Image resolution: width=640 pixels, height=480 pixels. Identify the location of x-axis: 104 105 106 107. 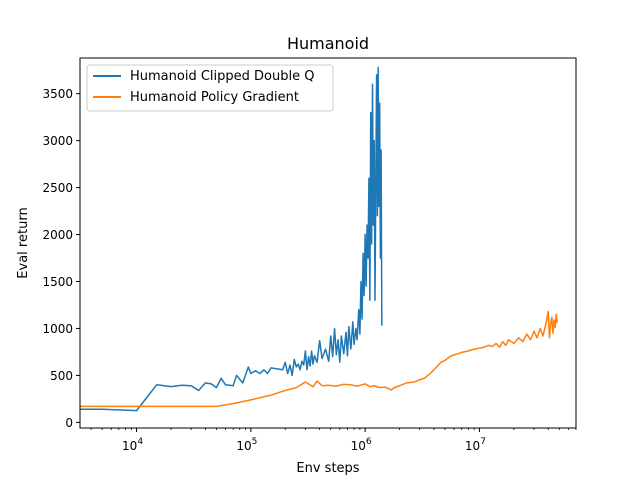
(333, 440).